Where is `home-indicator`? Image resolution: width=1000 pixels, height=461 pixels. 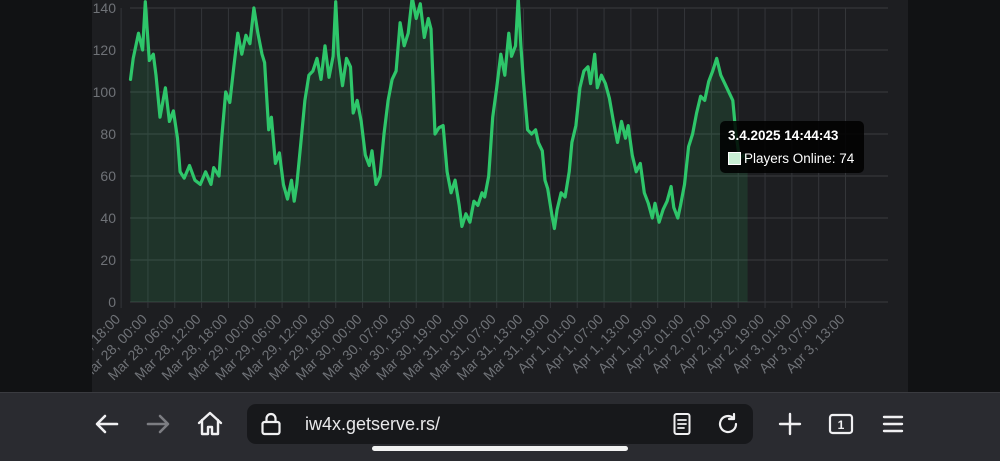 home-indicator is located at coordinates (500, 448).